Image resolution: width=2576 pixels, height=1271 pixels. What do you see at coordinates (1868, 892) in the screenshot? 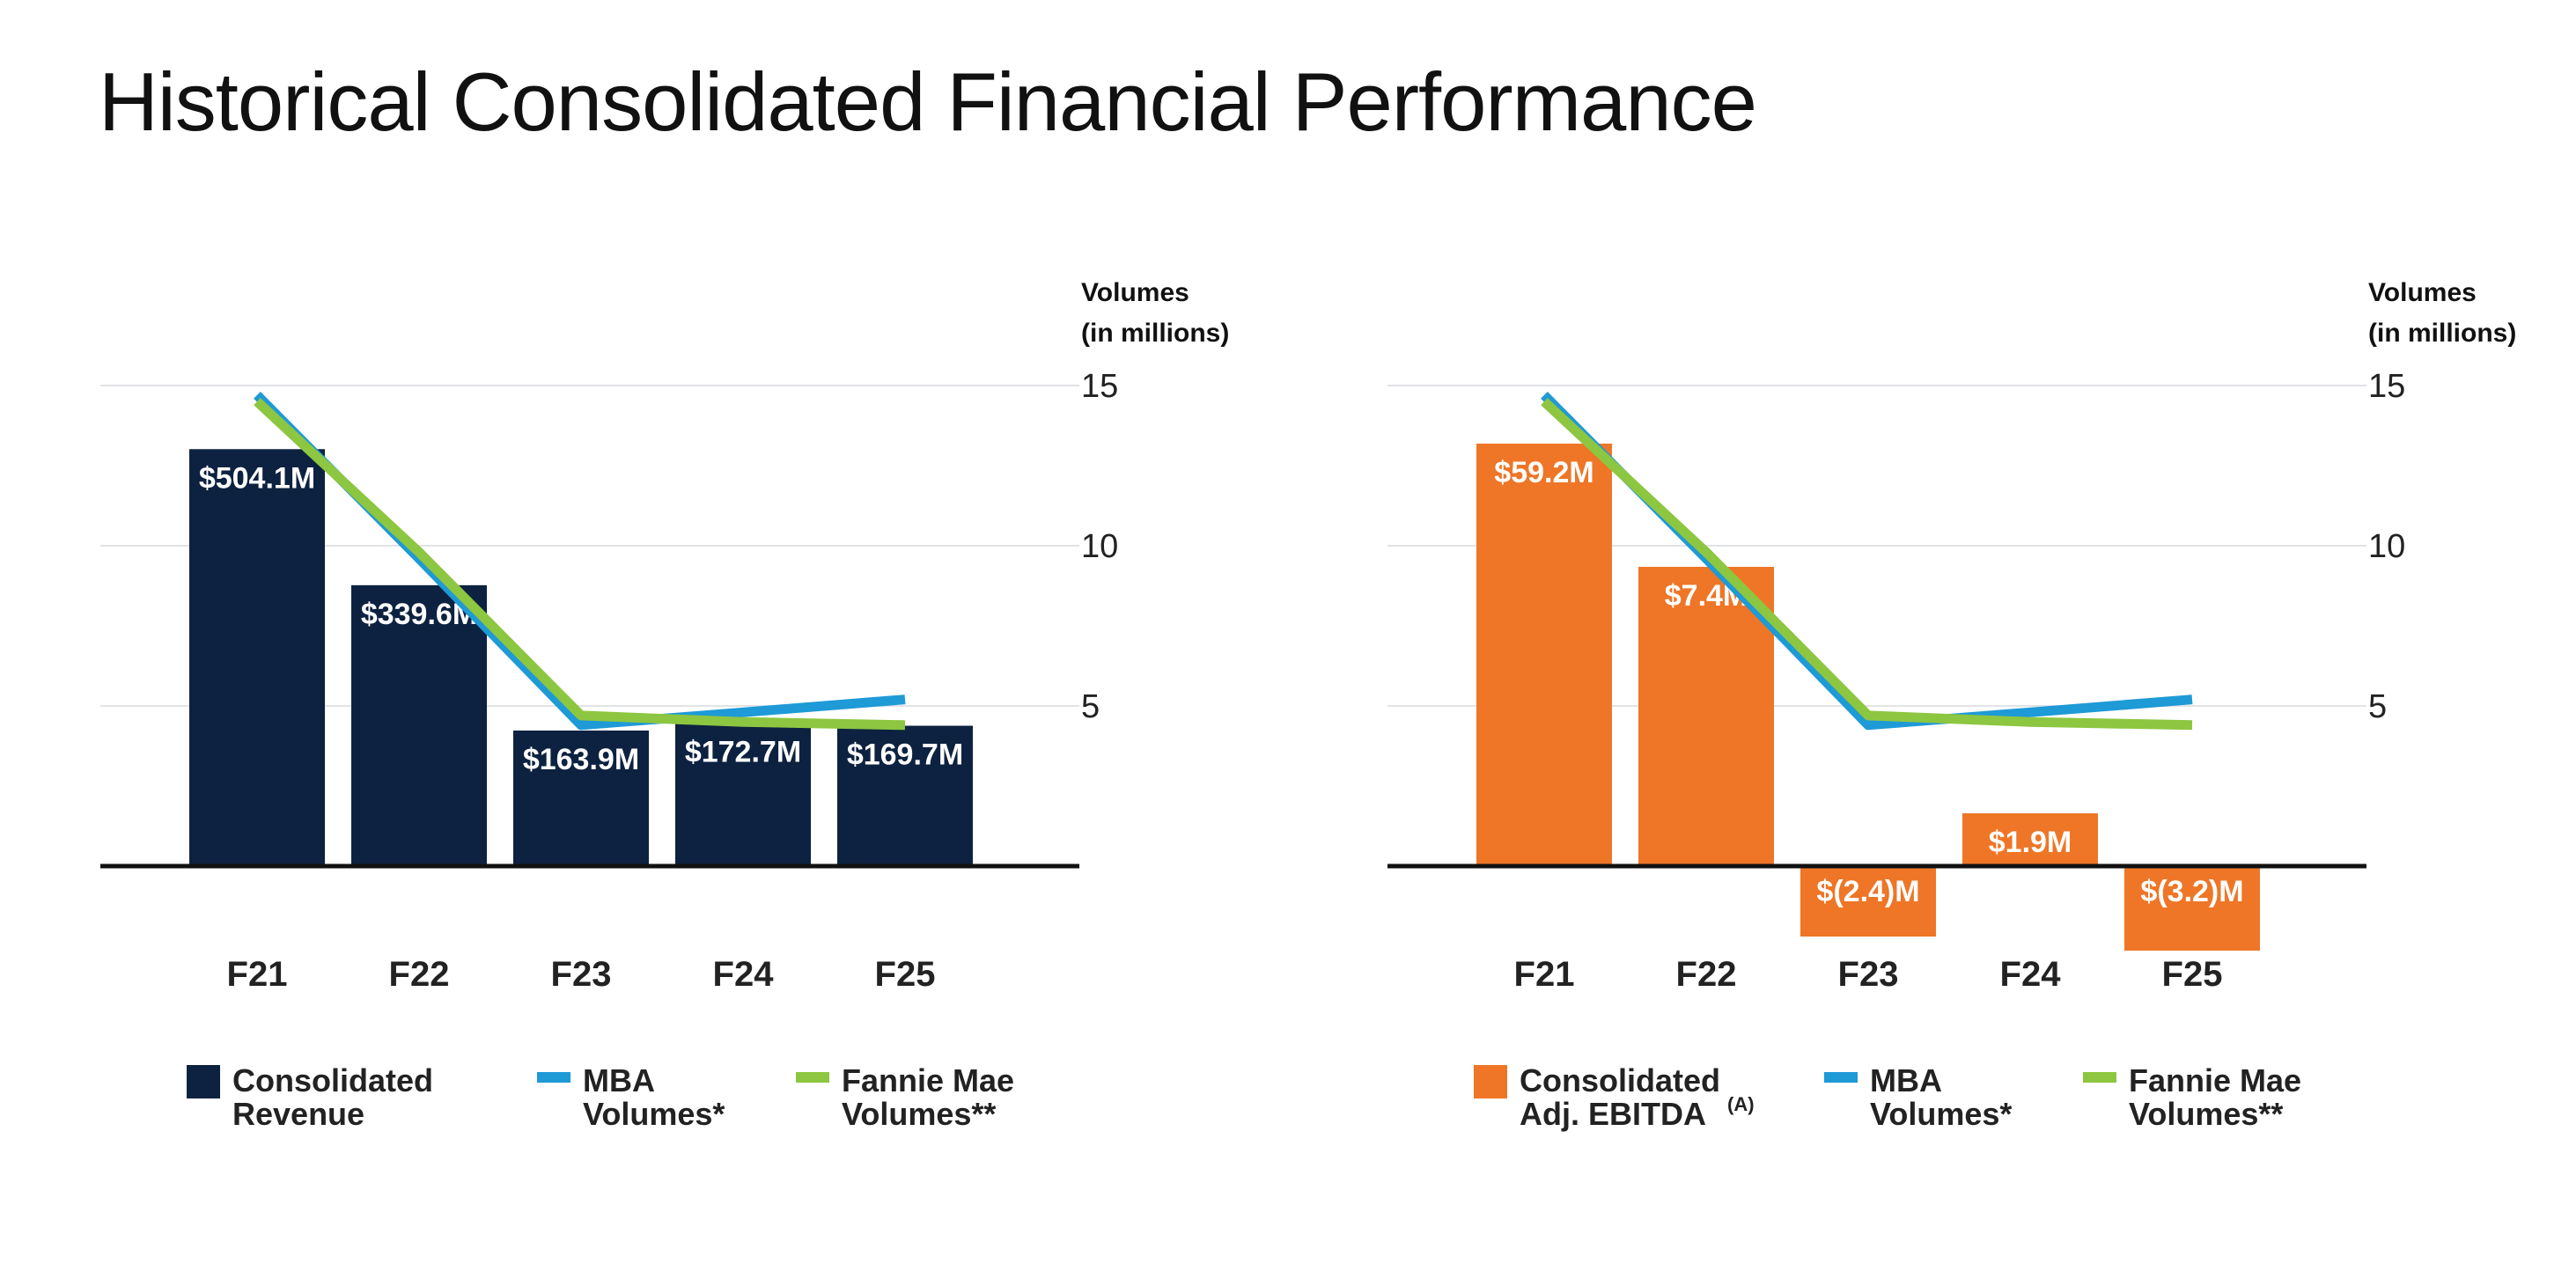
I see `data-label: $(2.4)M` at bounding box center [1868, 892].